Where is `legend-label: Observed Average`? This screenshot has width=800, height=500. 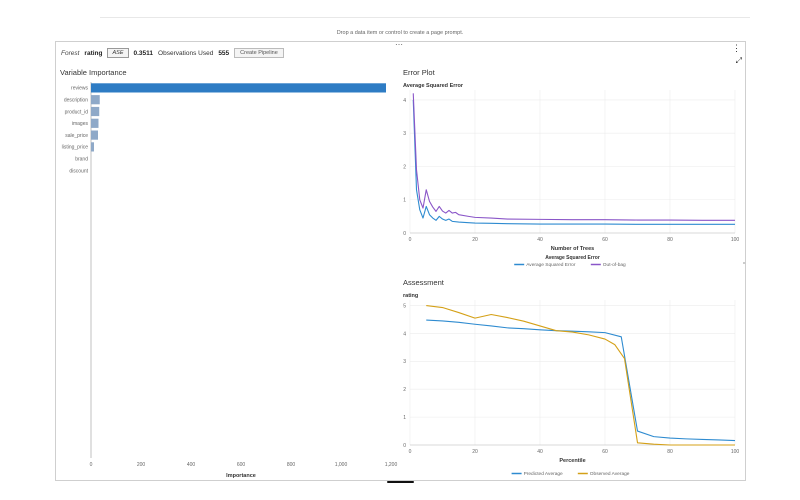
legend-label: Observed Average is located at coordinates (610, 474).